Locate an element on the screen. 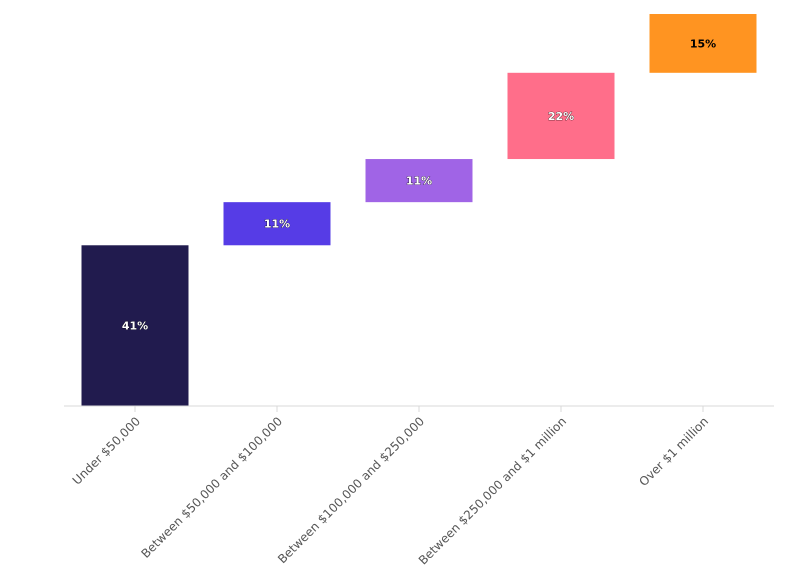 This screenshot has height=575, width=796. x-tick-label-4: Between $250,000 and $1 million is located at coordinates (492, 490).